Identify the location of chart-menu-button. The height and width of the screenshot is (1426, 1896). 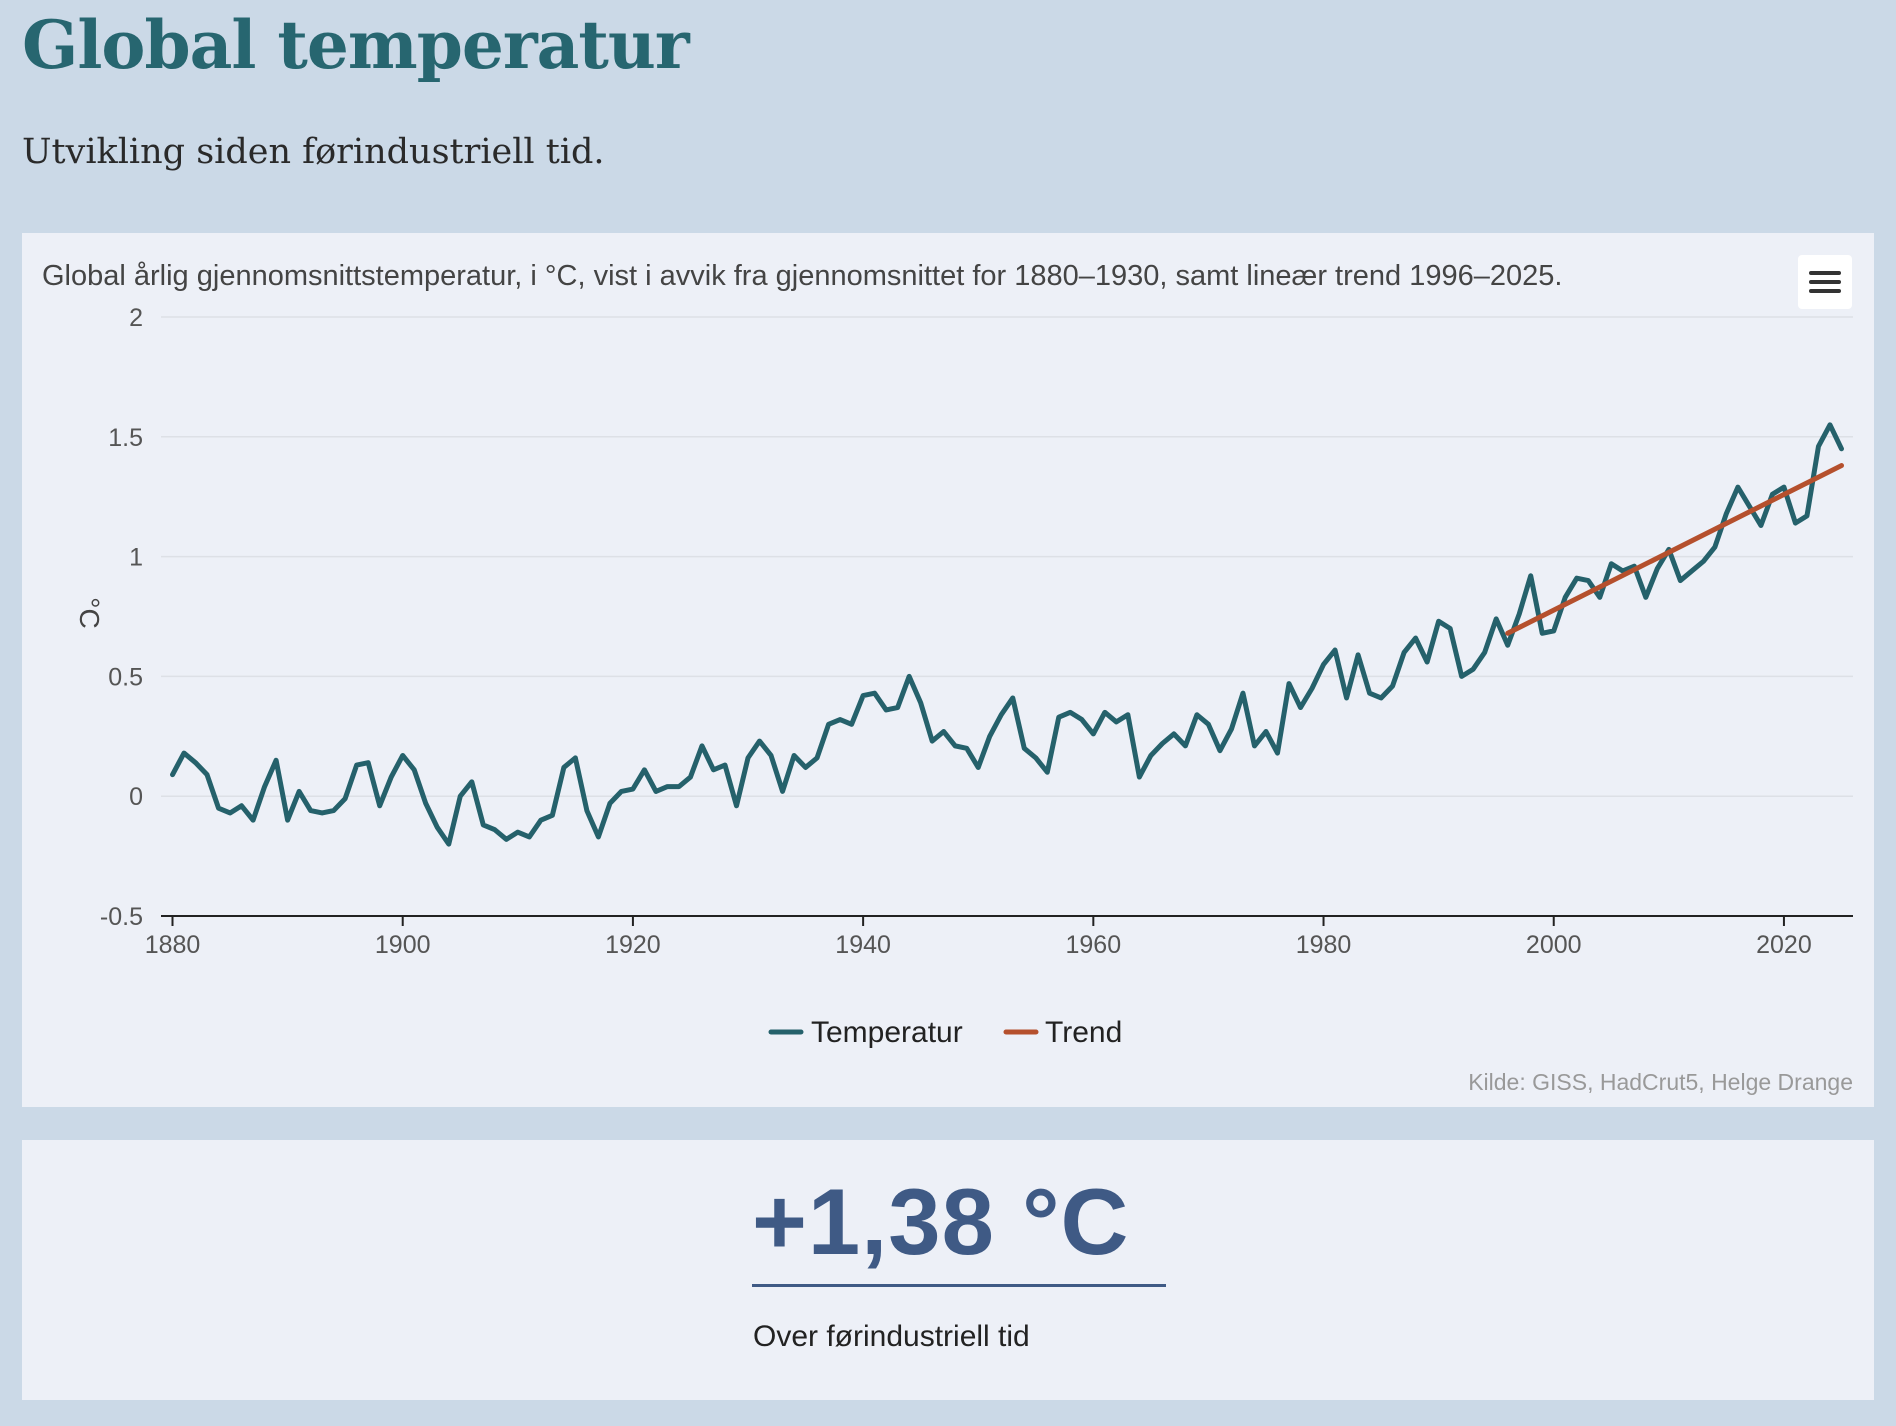
(1825, 282).